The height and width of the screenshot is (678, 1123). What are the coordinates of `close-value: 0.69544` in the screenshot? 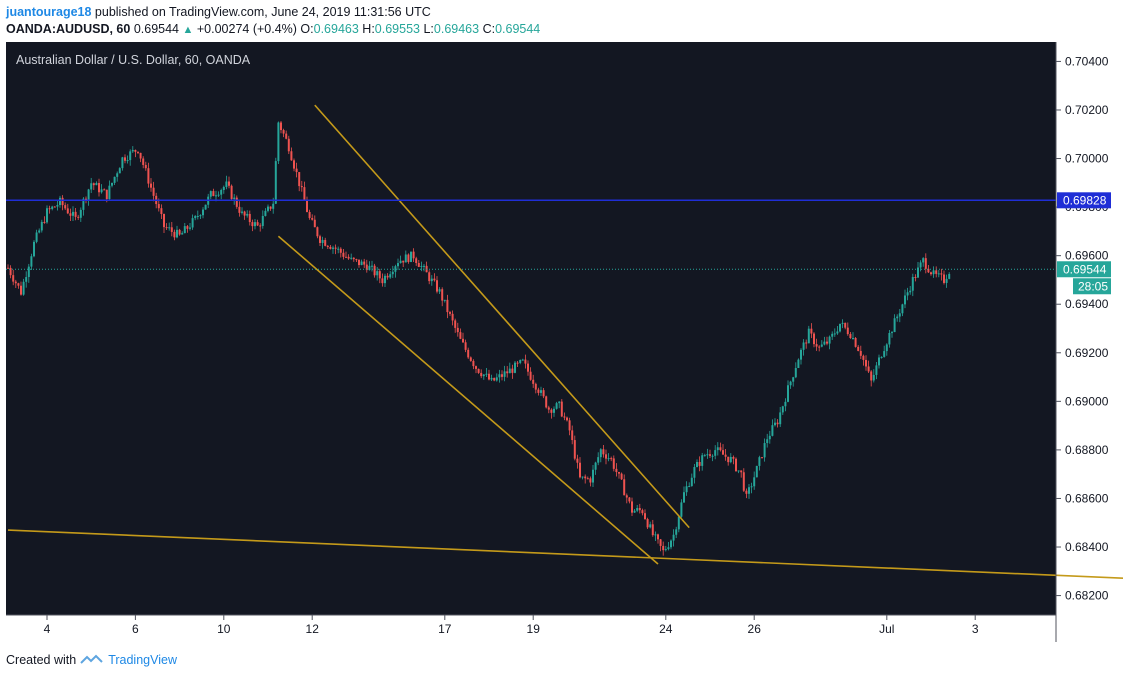 It's located at (518, 29).